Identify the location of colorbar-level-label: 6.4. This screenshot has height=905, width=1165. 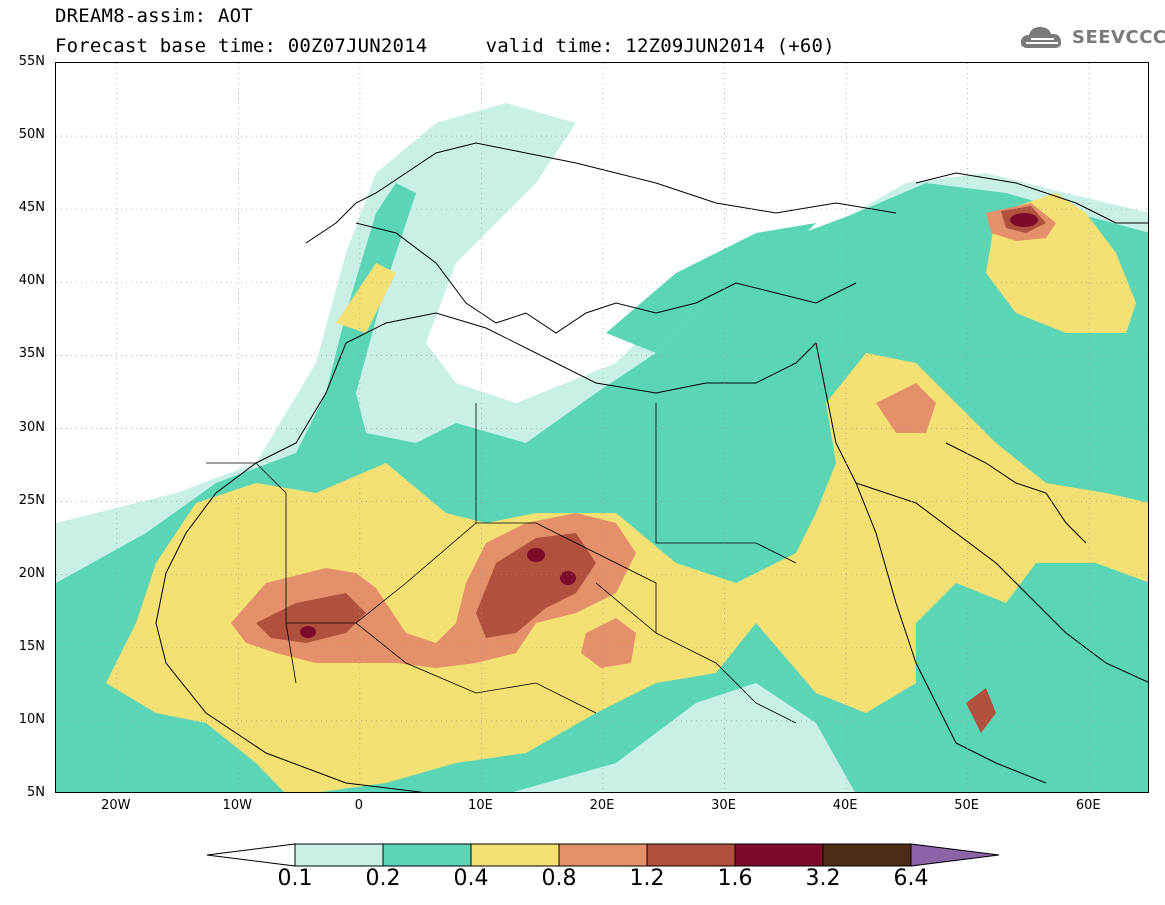
(911, 878).